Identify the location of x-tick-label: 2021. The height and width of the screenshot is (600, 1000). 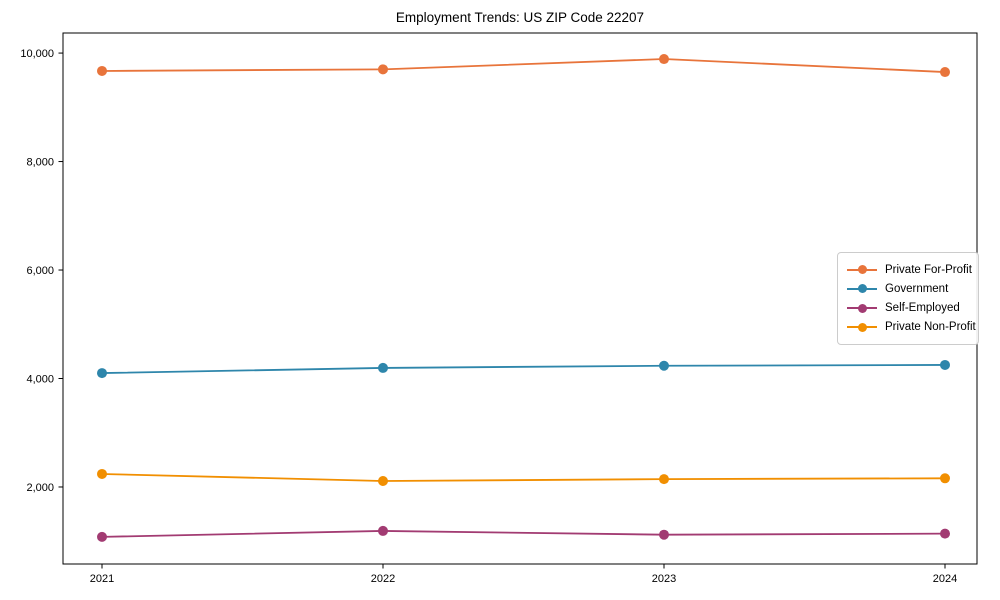
(102, 579).